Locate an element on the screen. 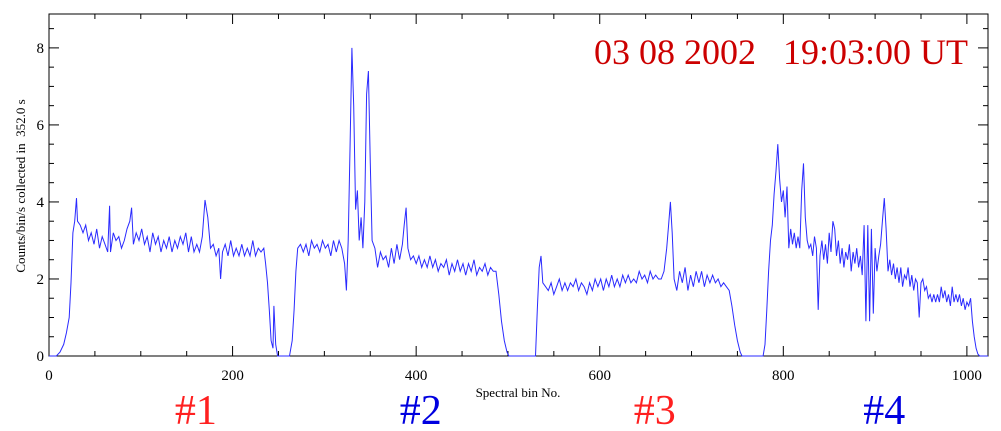  segment-label: #4 is located at coordinates (884, 409).